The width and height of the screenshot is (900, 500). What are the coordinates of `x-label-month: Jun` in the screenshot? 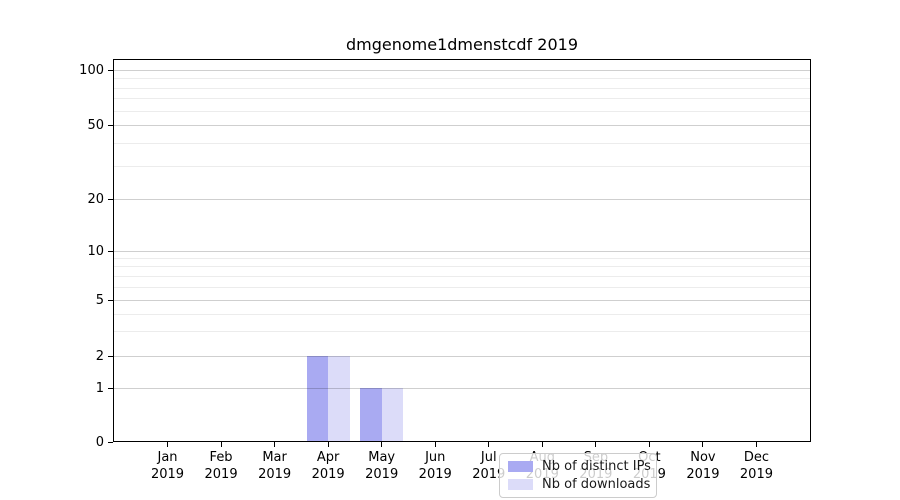 It's located at (435, 457).